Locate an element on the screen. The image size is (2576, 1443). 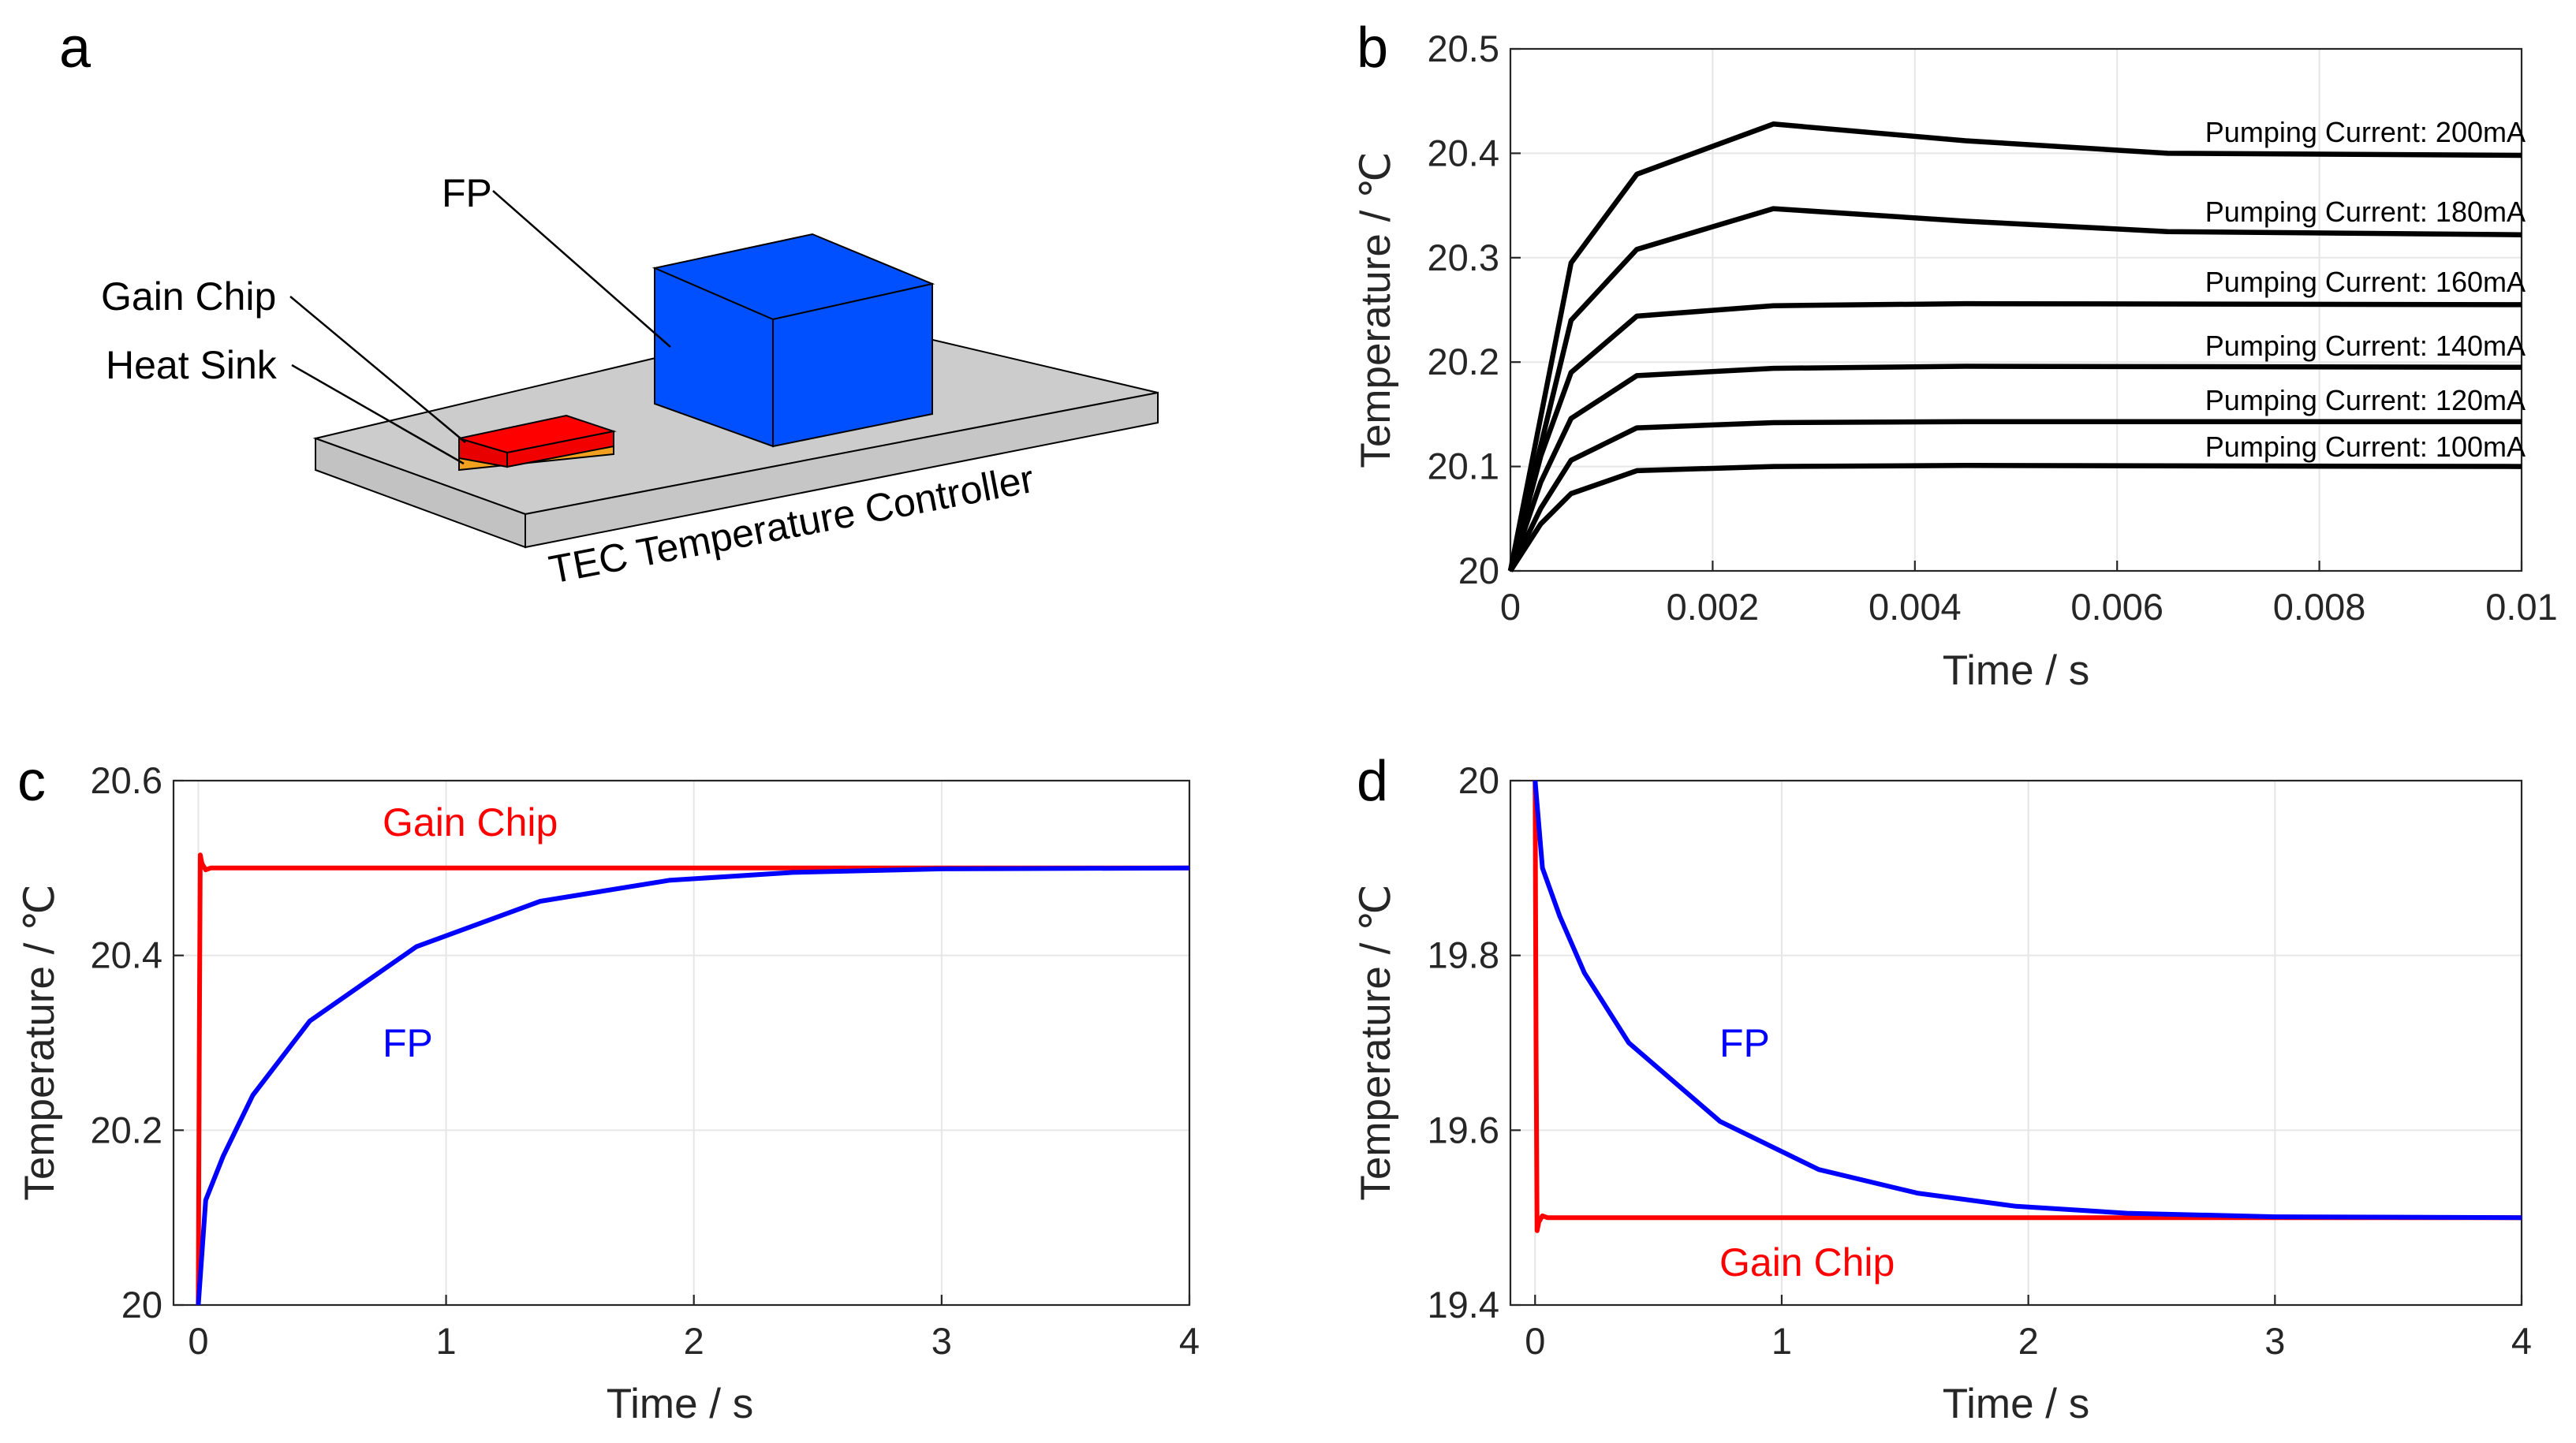
chart-b-y-tick-label: 20.5 is located at coordinates (1463, 48).